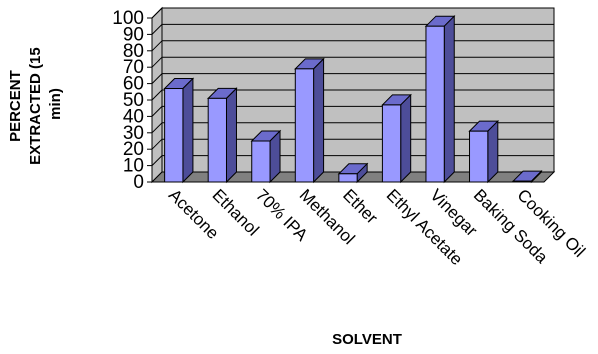 Image resolution: width=598 pixels, height=354 pixels. What do you see at coordinates (133, 84) in the screenshot?
I see `y-tick-label: 60` at bounding box center [133, 84].